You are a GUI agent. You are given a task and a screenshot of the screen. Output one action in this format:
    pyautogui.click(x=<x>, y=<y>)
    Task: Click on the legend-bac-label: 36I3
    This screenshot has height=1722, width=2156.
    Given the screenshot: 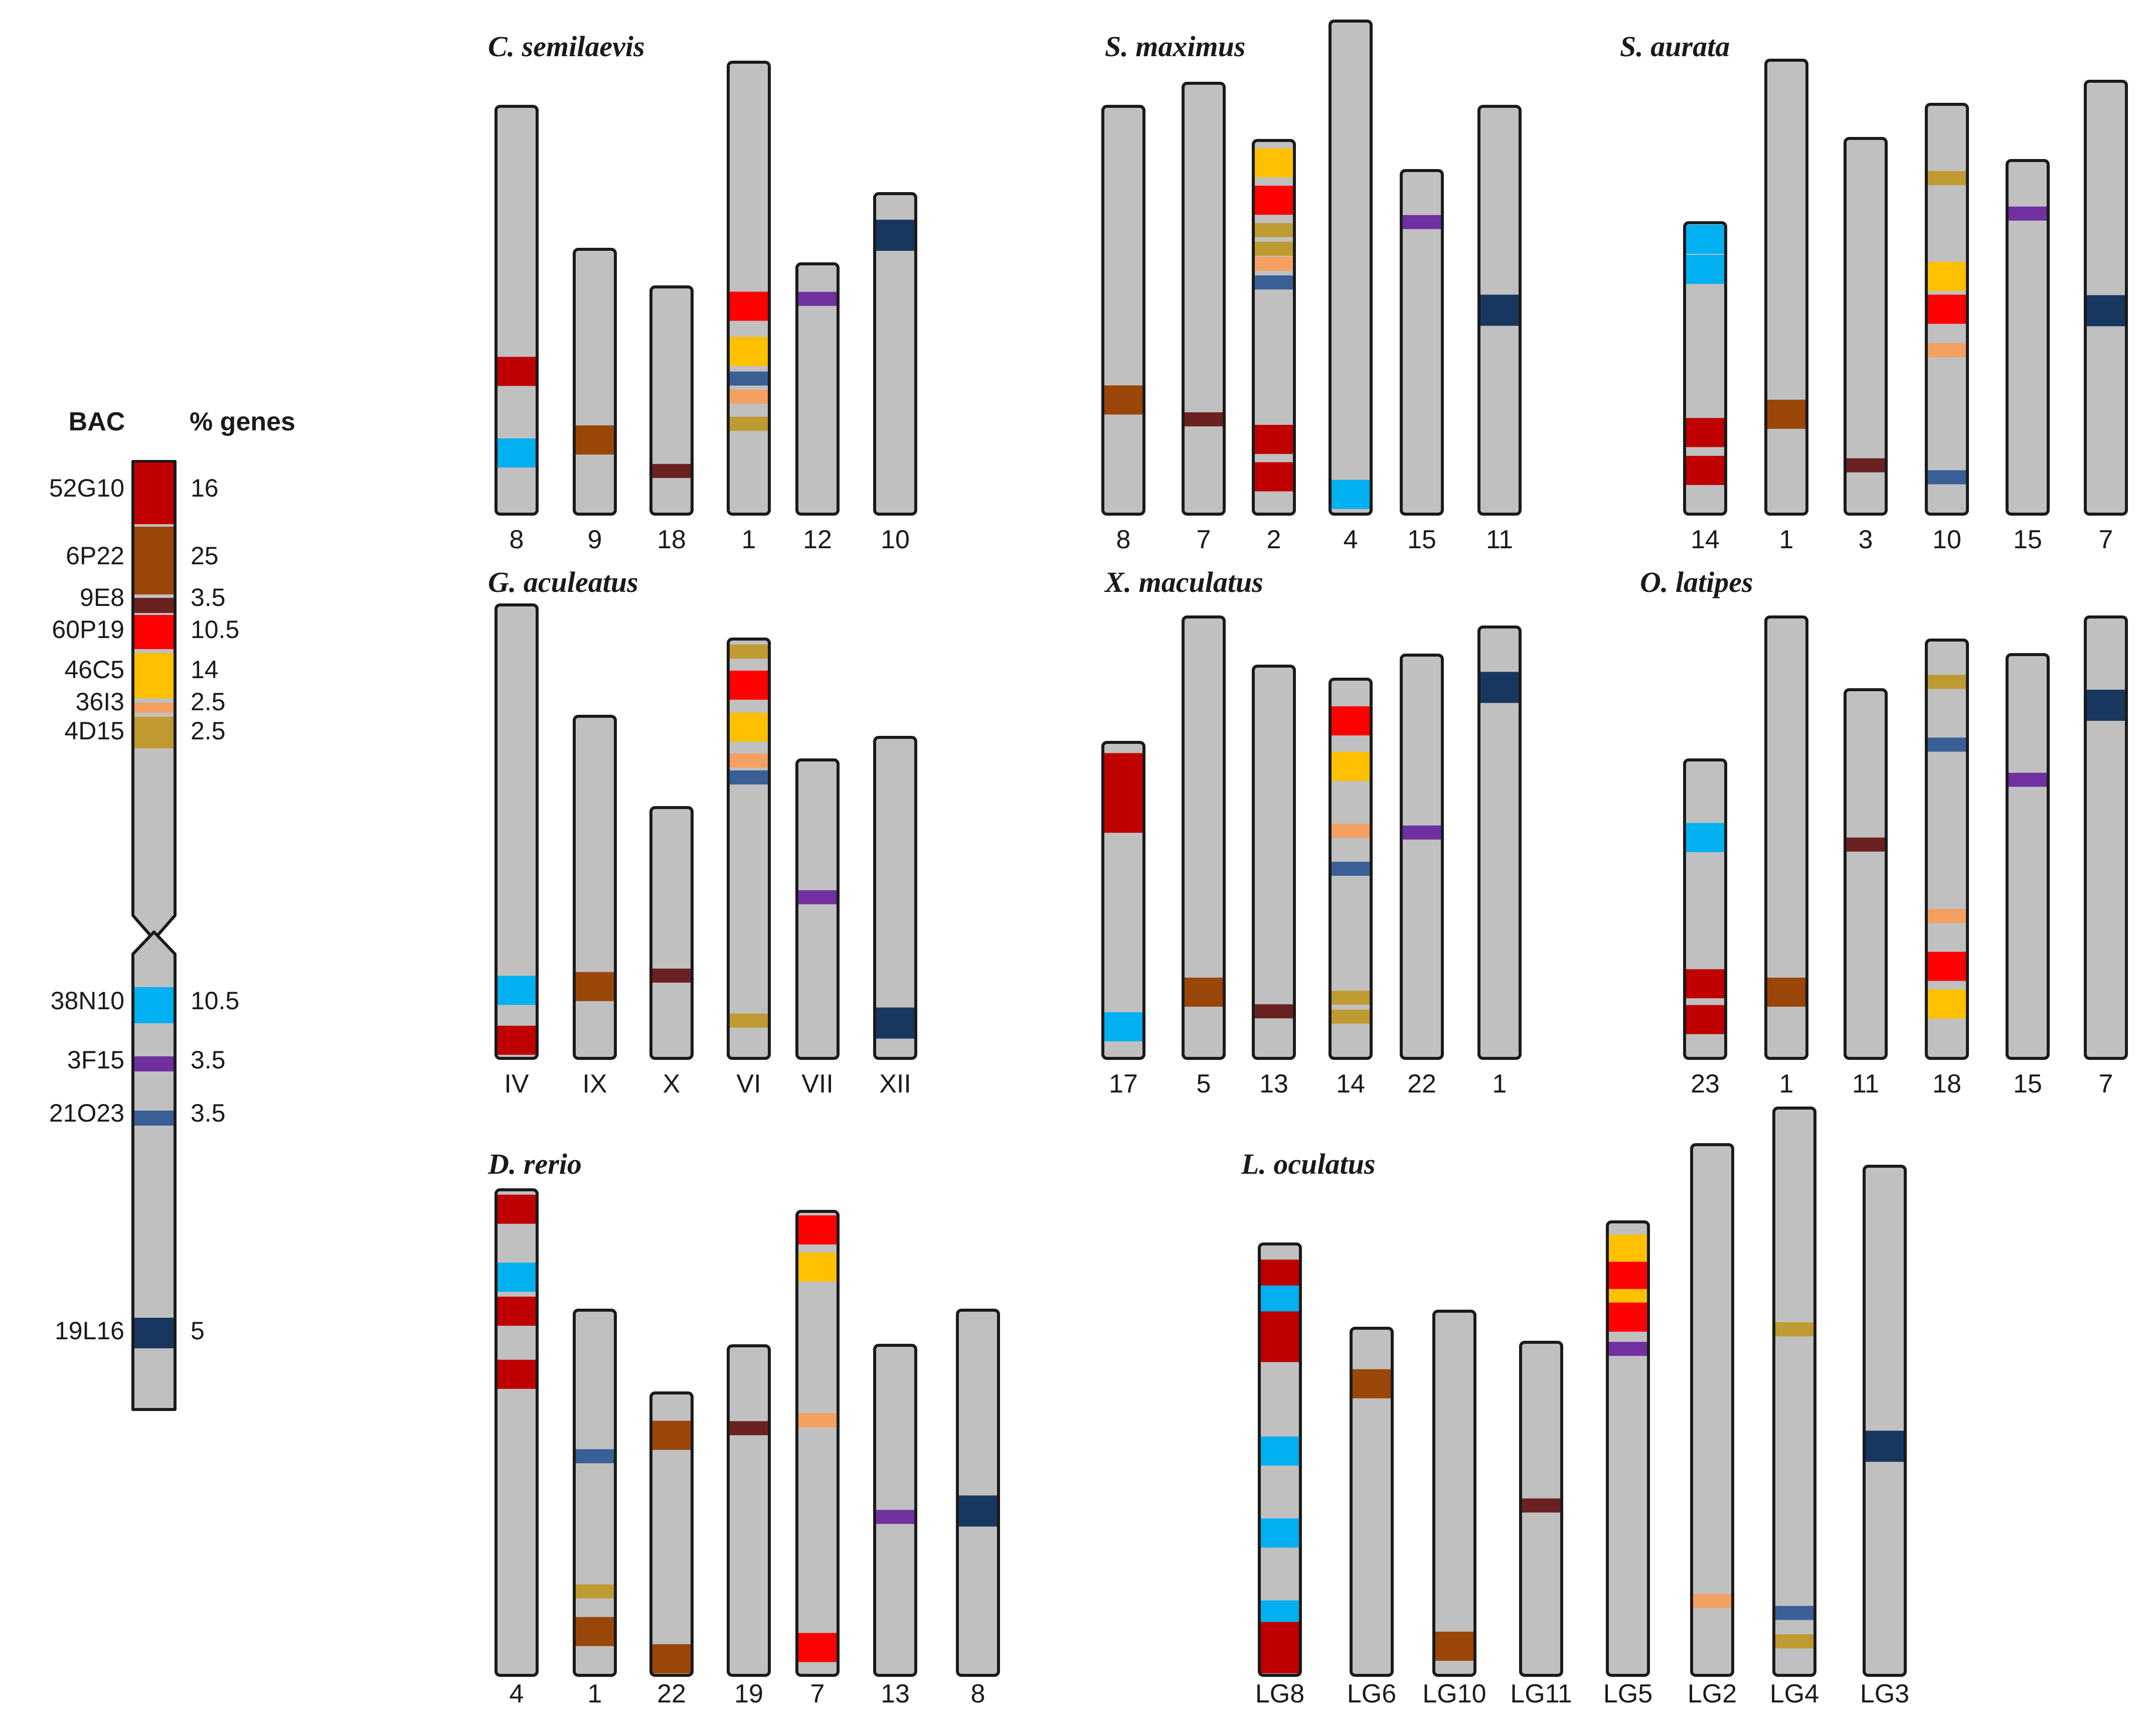 What is the action you would take?
    pyautogui.click(x=100, y=702)
    